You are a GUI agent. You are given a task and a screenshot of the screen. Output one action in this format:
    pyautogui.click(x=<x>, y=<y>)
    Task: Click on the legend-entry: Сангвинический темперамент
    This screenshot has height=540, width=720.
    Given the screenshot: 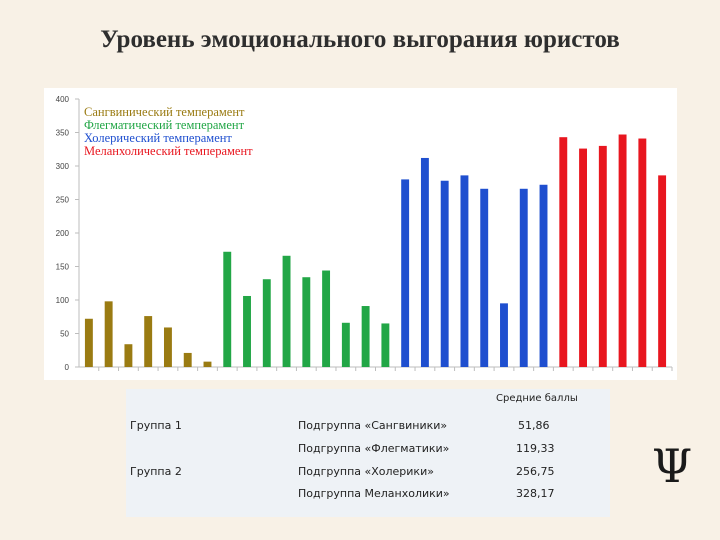 What is the action you would take?
    pyautogui.click(x=164, y=112)
    